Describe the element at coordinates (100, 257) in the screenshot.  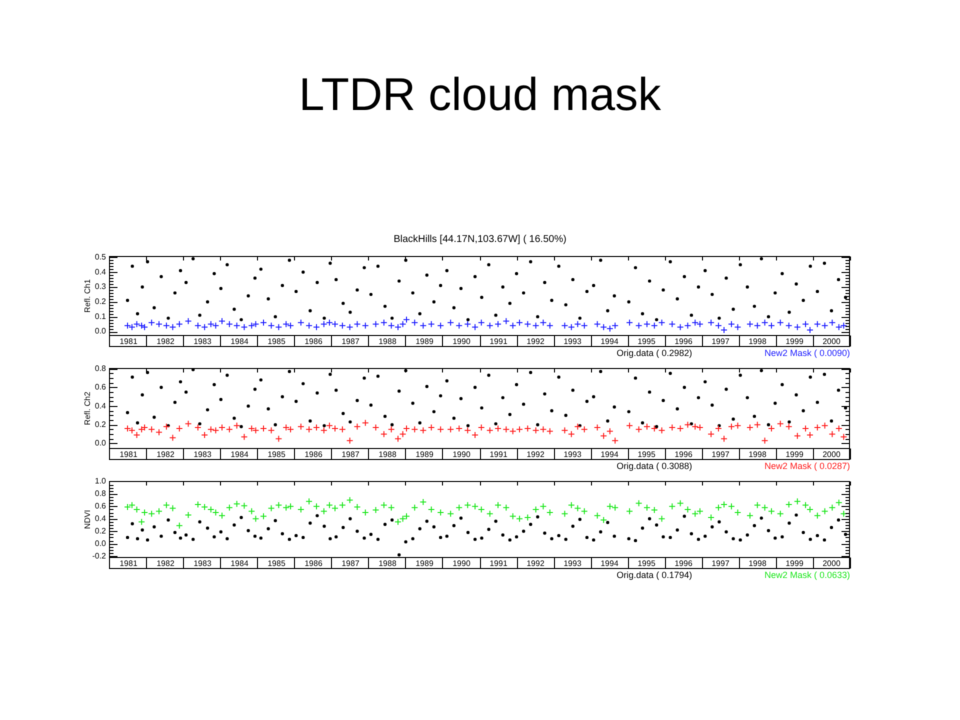
I see `y-tick-label: 0.5` at that location.